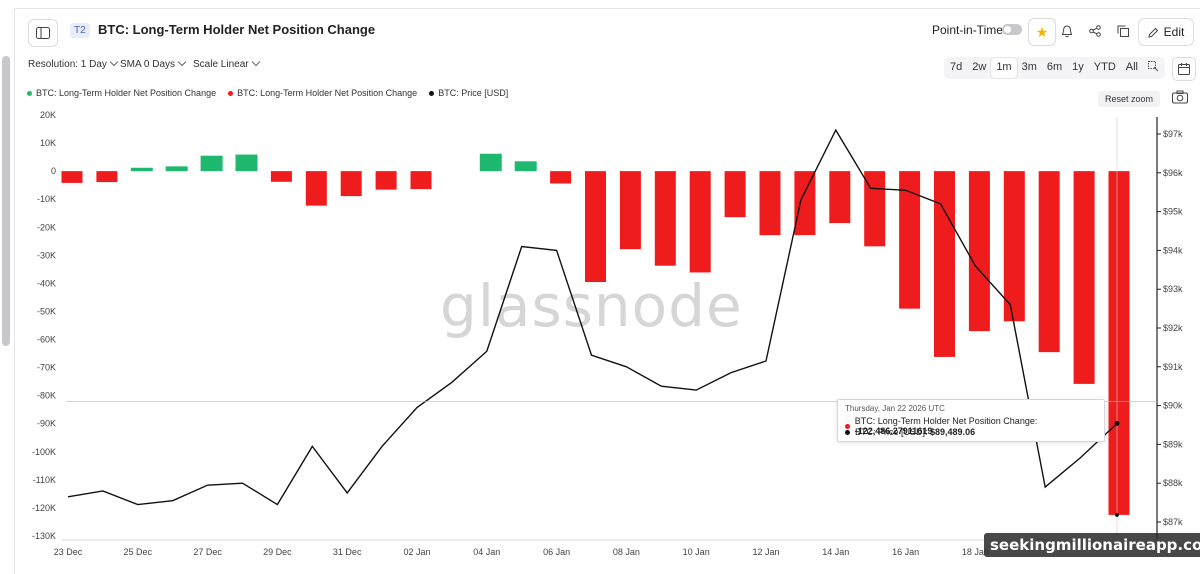 Image resolution: width=1200 pixels, height=574 pixels. I want to click on tooltip-date: Thursday, Jan 22 2026 UTC, so click(895, 408).